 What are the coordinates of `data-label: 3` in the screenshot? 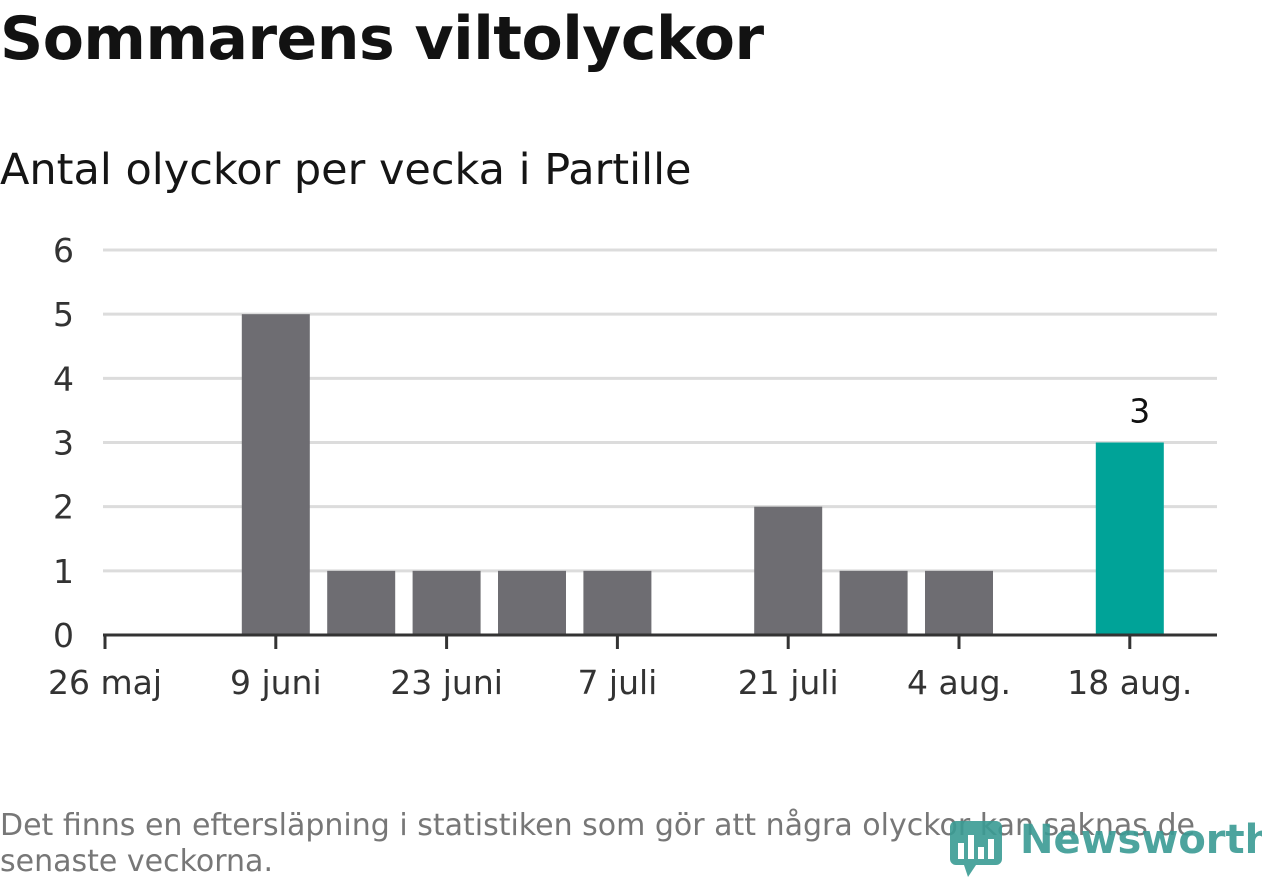 It's located at (1139, 411).